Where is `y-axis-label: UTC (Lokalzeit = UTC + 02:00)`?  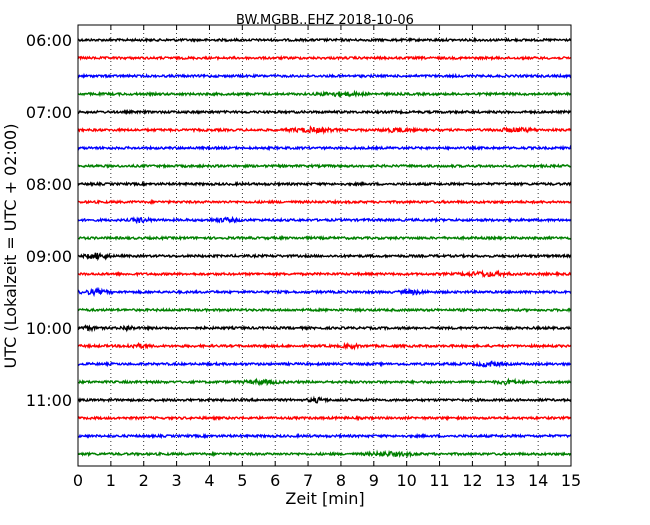
y-axis-label: UTC (Lokalzeit = UTC + 02:00) is located at coordinates (10, 246).